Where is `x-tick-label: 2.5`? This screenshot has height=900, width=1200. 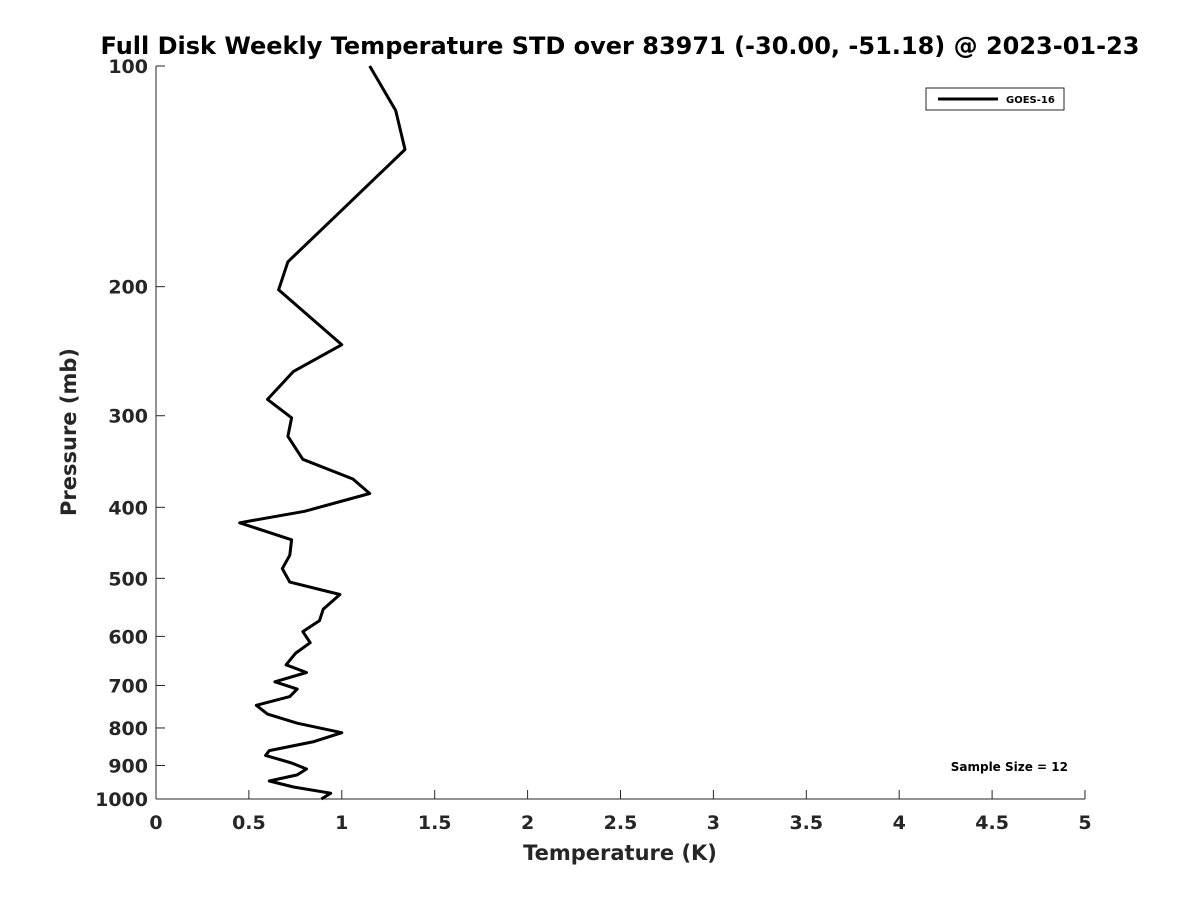
x-tick-label: 2.5 is located at coordinates (621, 823).